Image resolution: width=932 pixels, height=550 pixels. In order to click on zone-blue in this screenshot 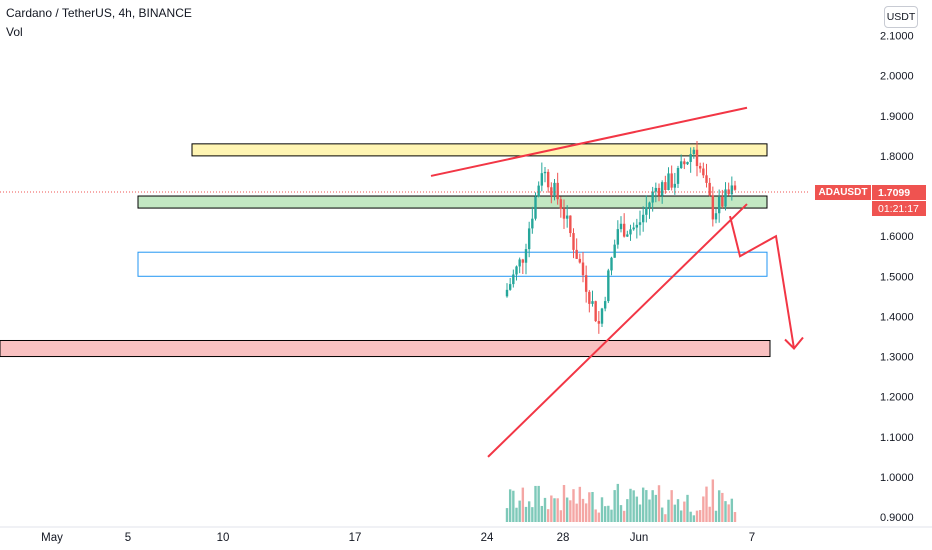, I will do `click(452, 264)`.